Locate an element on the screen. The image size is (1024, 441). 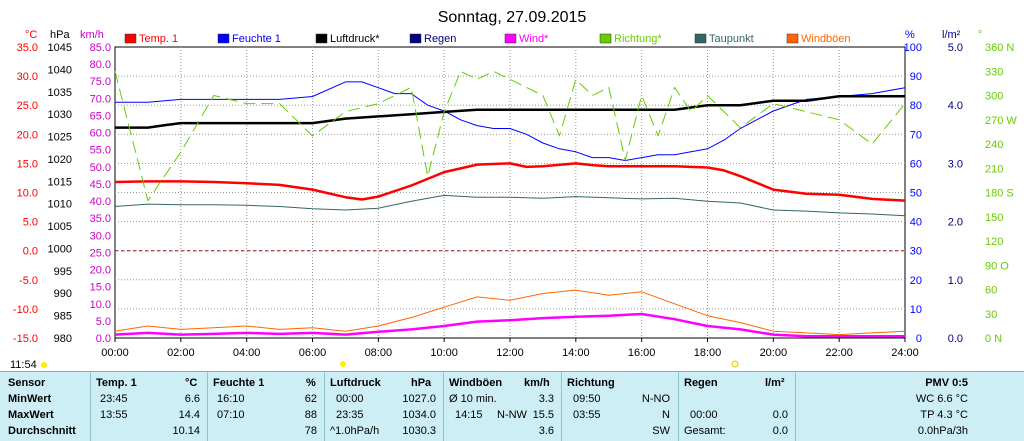
rain-axis: 5.0 4.0 3.0 2.0 1.0 0.0 is located at coordinates (955, 193).